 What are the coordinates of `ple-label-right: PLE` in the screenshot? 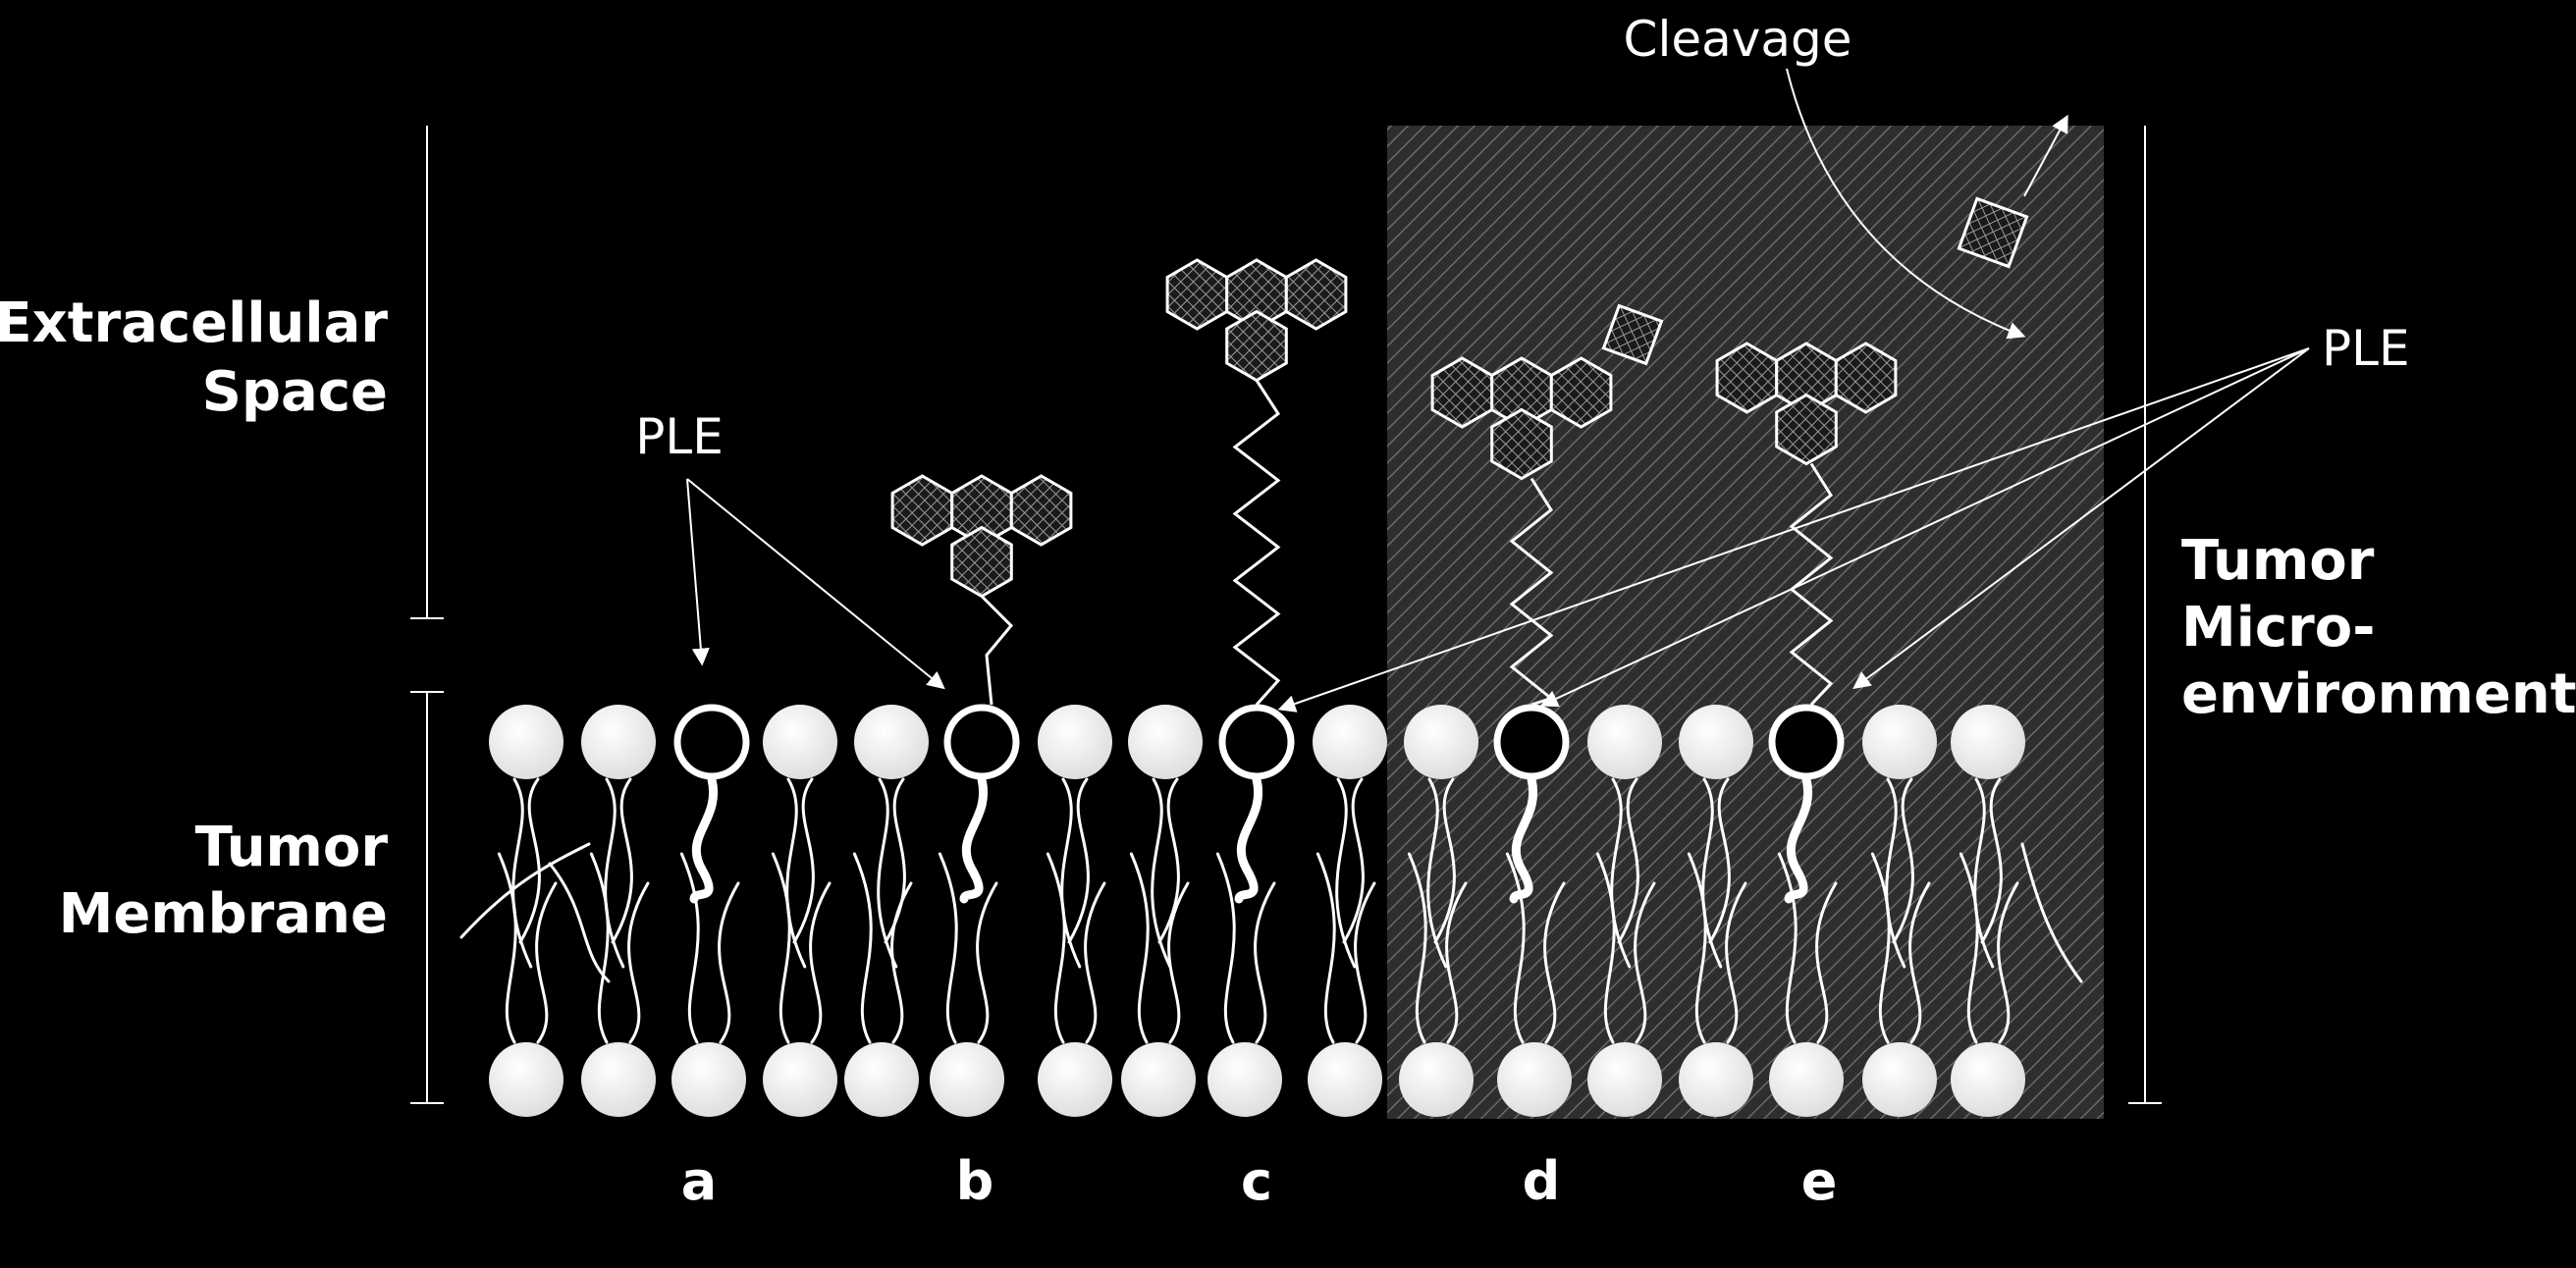 It's located at (2366, 349).